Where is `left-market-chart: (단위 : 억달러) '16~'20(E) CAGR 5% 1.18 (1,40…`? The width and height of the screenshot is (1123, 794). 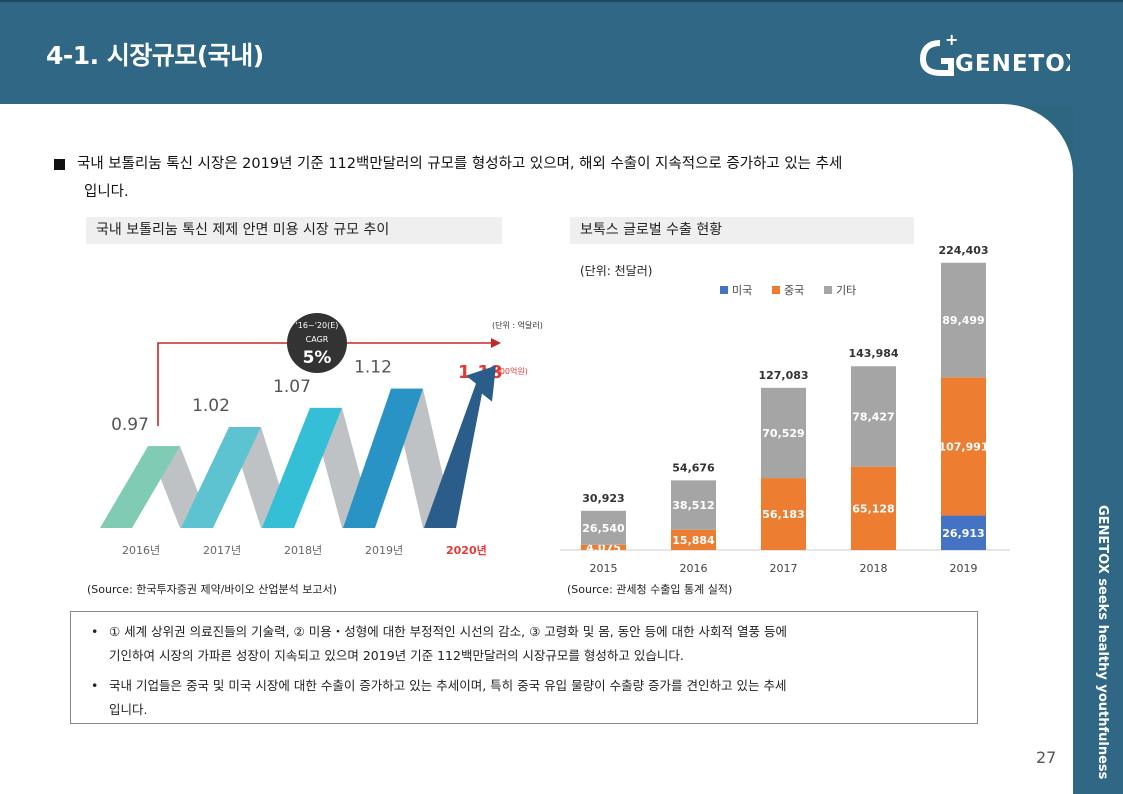 left-market-chart: (단위 : 억달러) '16~'20(E) CAGR 5% 1.18 (1,40… is located at coordinates (321, 435).